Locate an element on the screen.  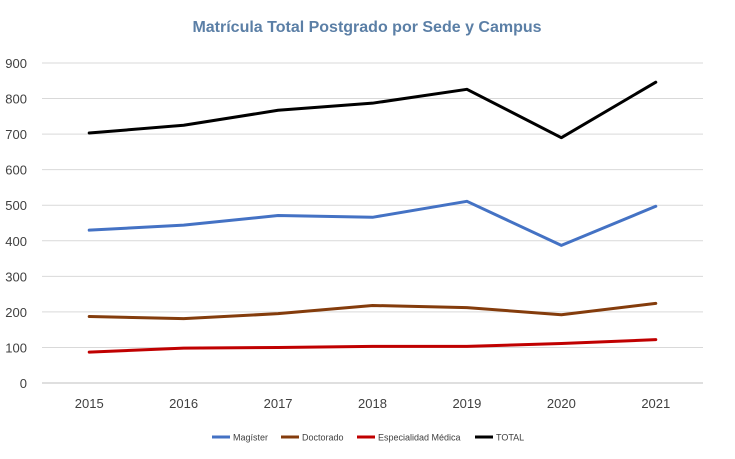
legend-label: TOTAL is located at coordinates (510, 438).